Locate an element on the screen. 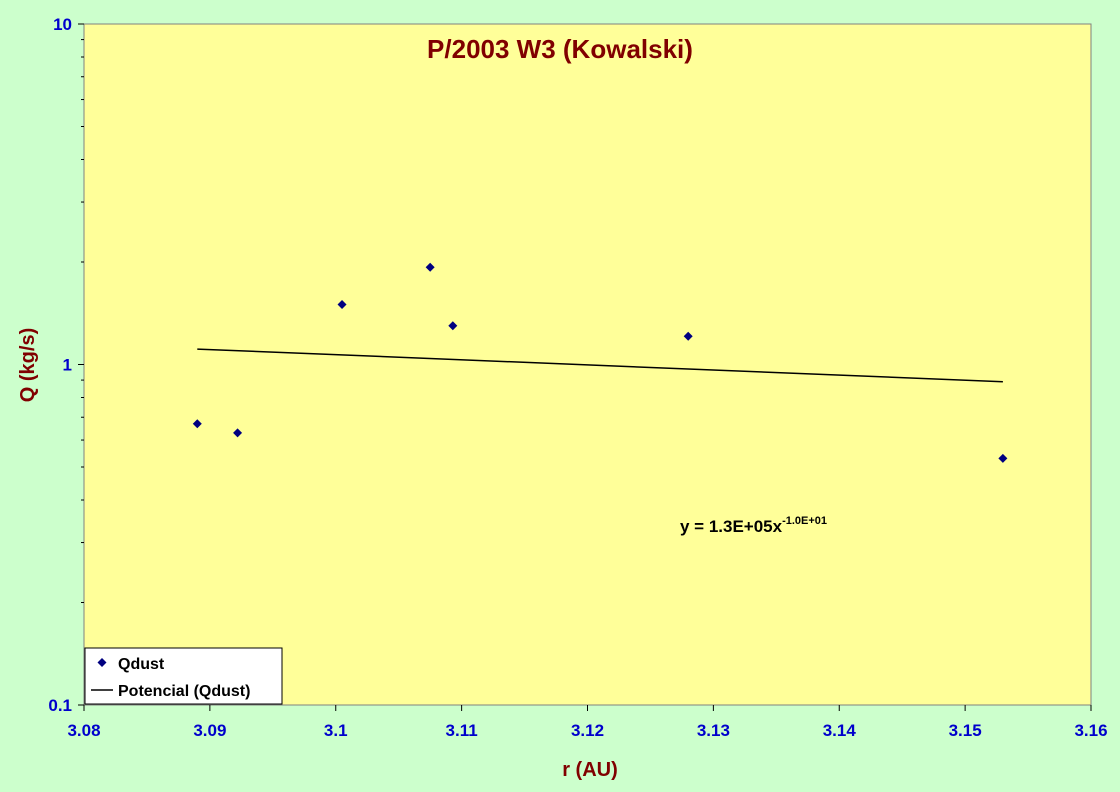 The height and width of the screenshot is (792, 1120). legend-label-potencial: Potencial (Qdust) is located at coordinates (184, 691).